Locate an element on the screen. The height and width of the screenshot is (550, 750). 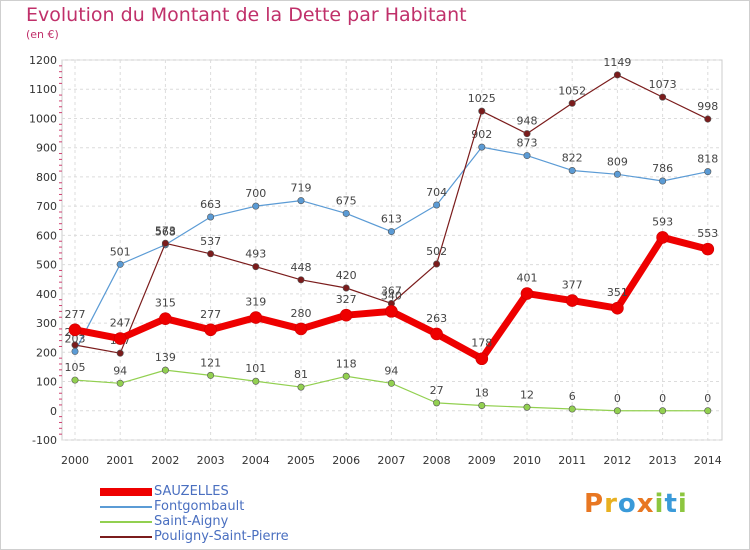
data-label: 704 is located at coordinates (436, 192).